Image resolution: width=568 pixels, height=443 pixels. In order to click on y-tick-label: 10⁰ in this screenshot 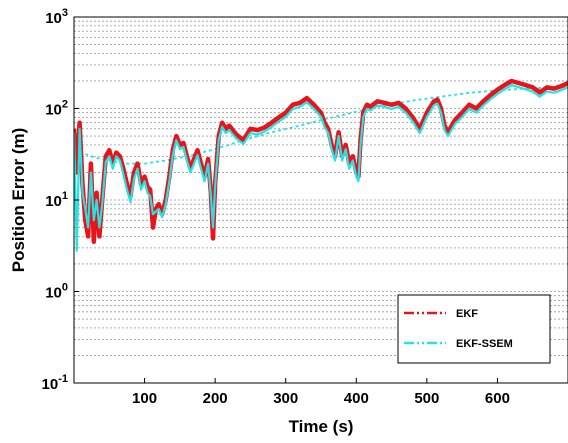, I will do `click(56, 292)`.